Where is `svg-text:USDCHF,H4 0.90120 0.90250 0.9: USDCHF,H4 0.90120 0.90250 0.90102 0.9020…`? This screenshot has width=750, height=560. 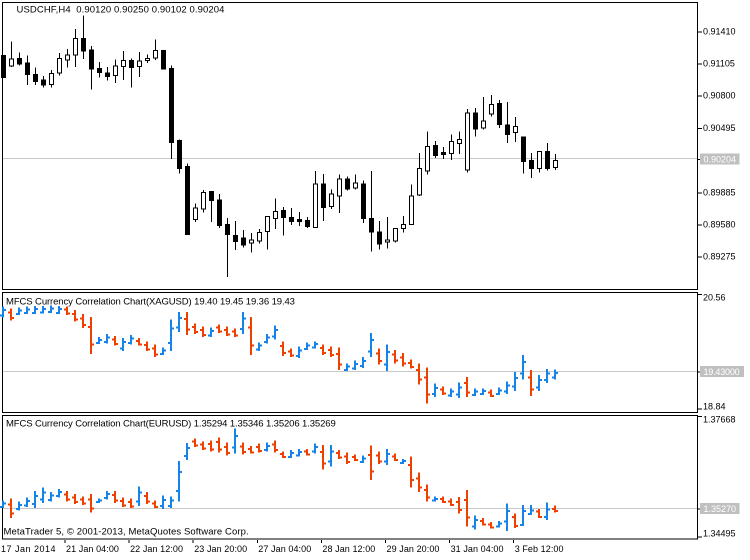
svg-text:USDCHF,H4 0.90120 0.90250 0.9: USDCHF,H4 0.90120 0.90250 0.90102 0.9020… is located at coordinates (121, 10).